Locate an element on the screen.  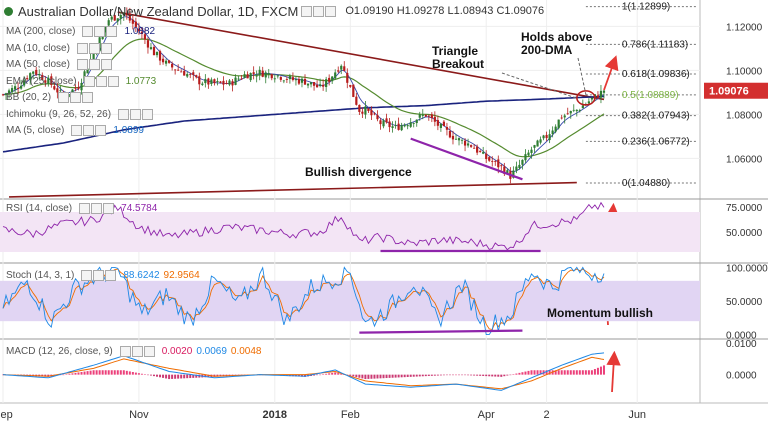
price-axis-area is located at coordinates (734, 212).